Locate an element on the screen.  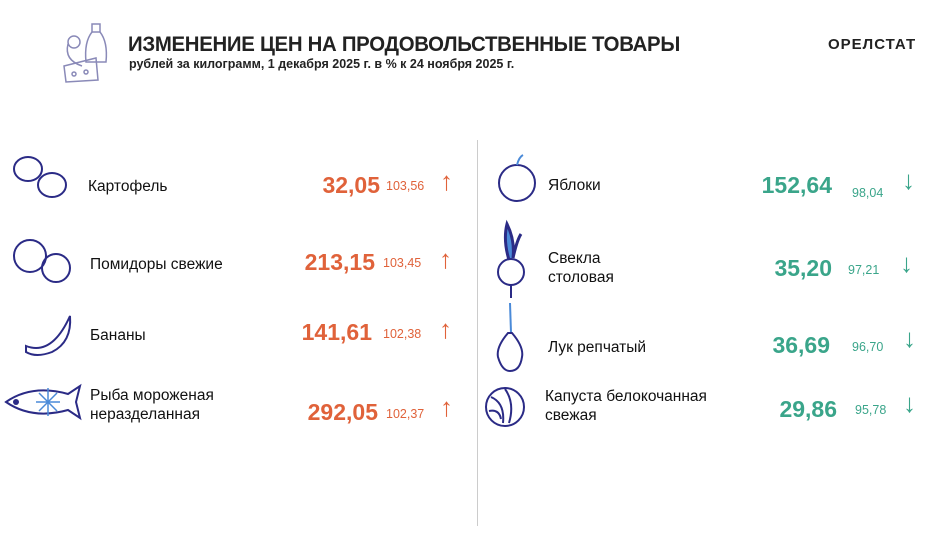
item-index: 97,21 is located at coordinates (864, 270).